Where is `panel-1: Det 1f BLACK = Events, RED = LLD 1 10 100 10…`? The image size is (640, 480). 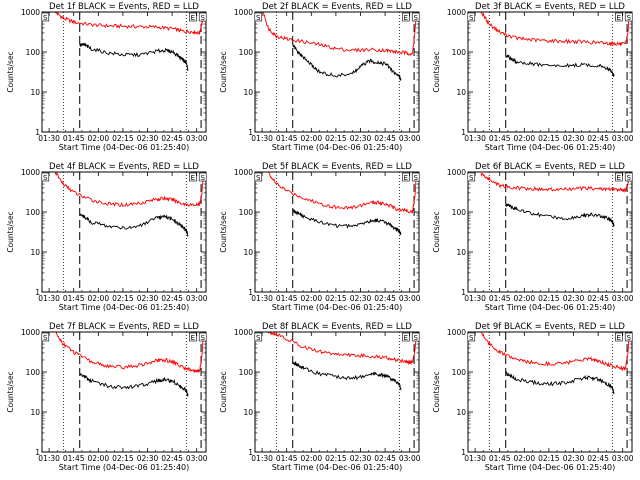 panel-1: Det 1f BLACK = Events, RED = LLD 1 10 100 10… is located at coordinates (107, 77).